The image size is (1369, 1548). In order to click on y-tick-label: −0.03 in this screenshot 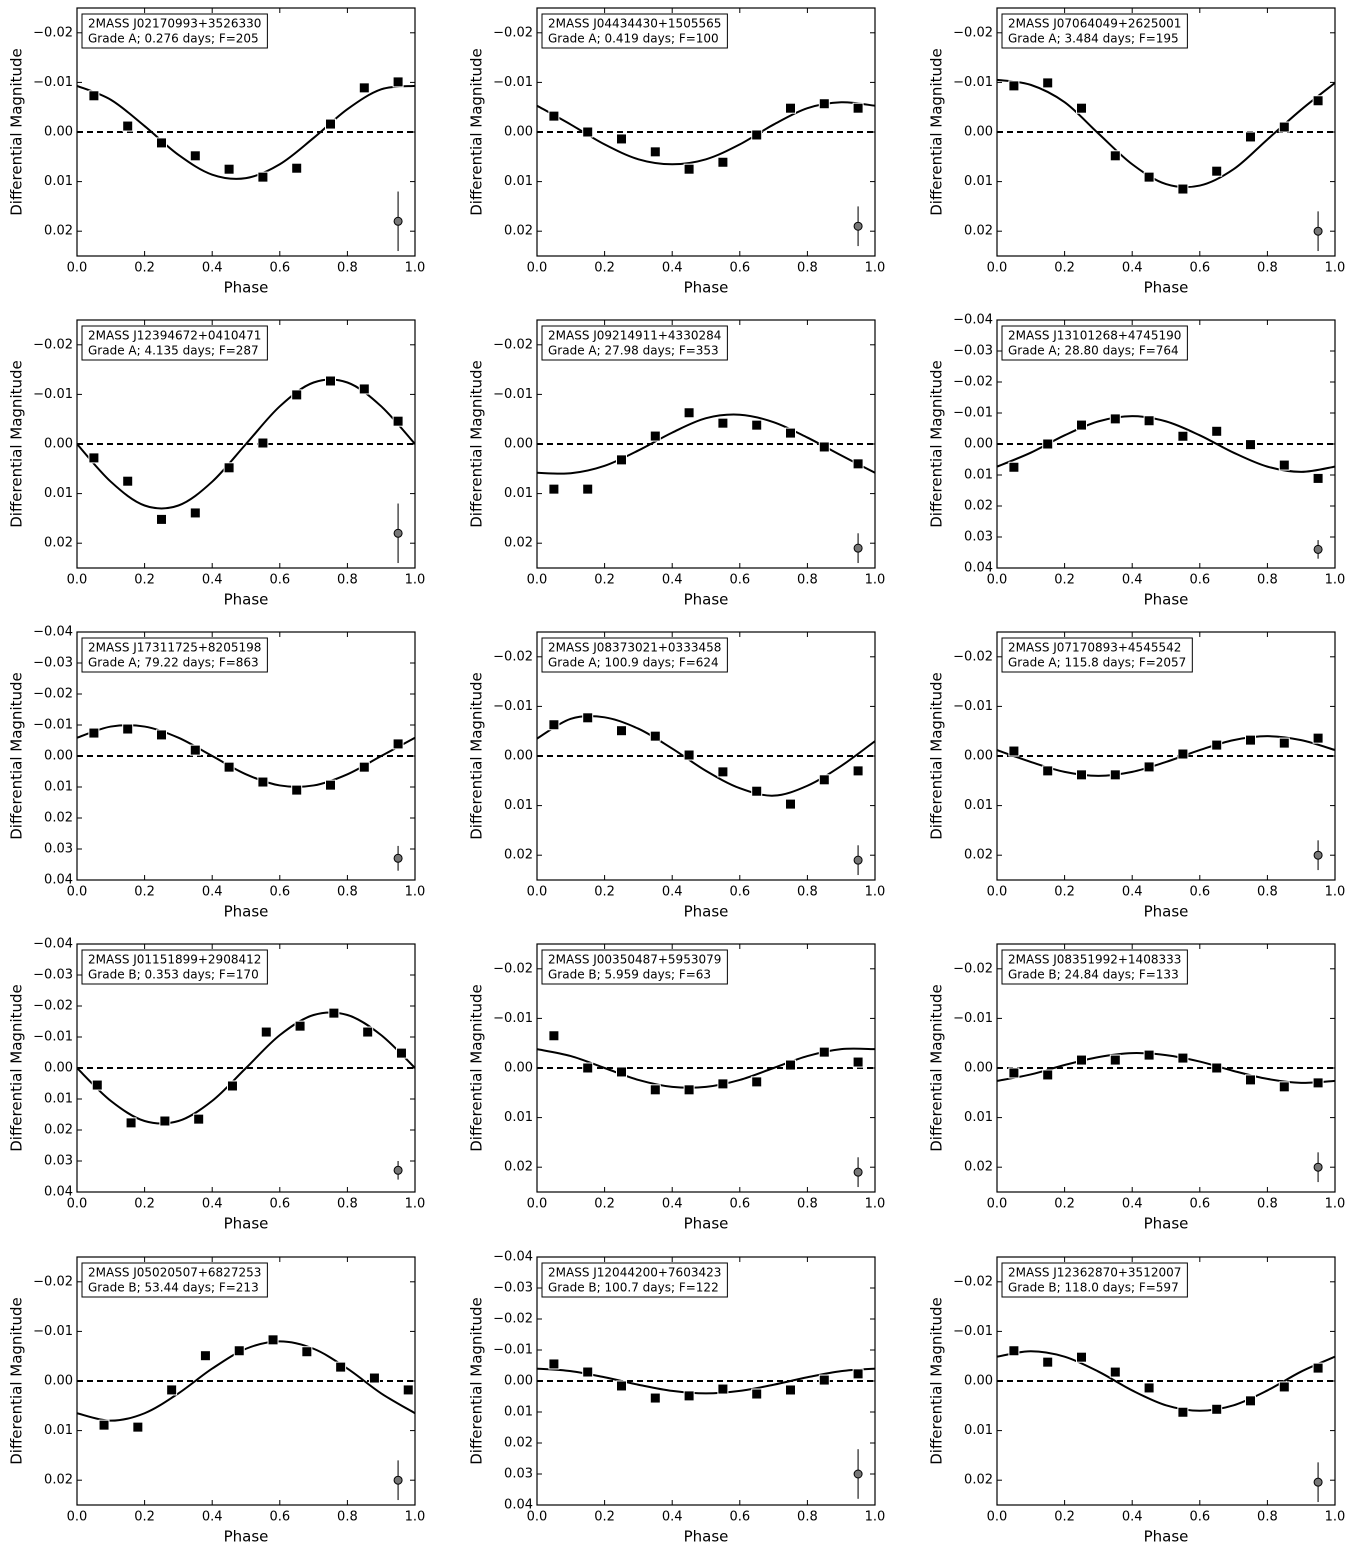, I will do `click(53, 975)`.